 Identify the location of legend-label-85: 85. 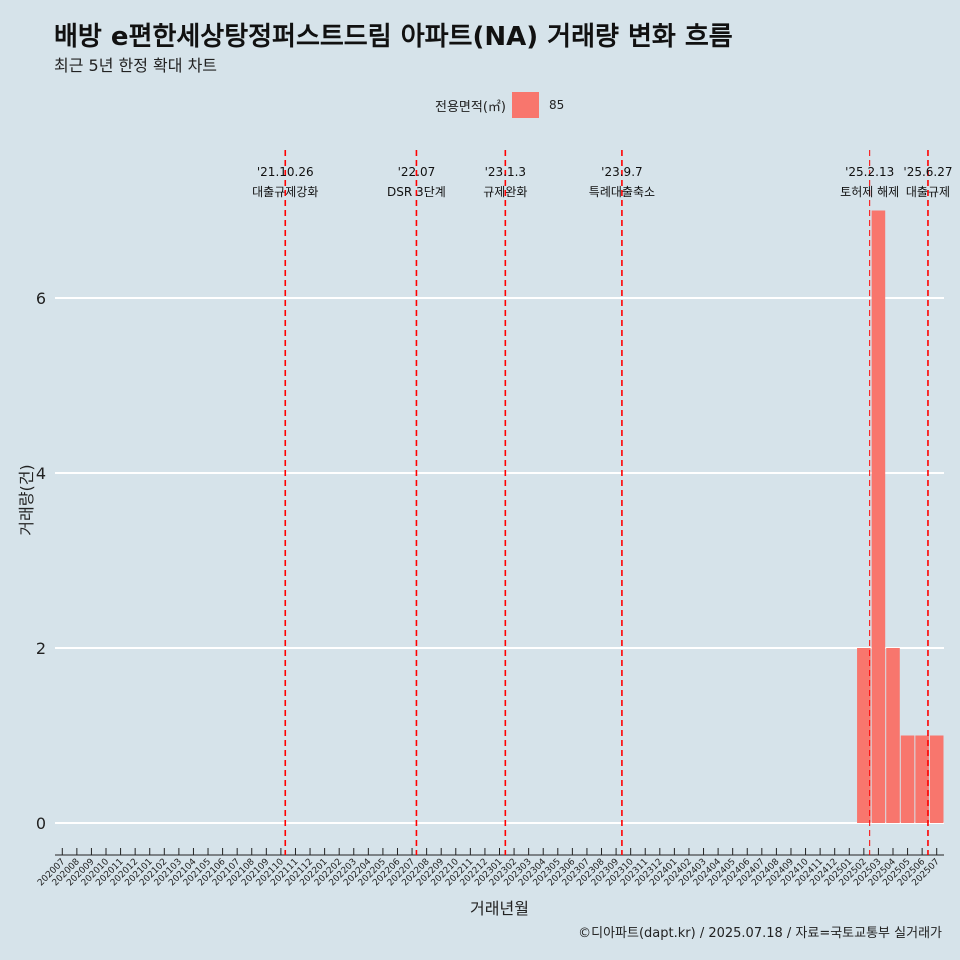
(557, 105).